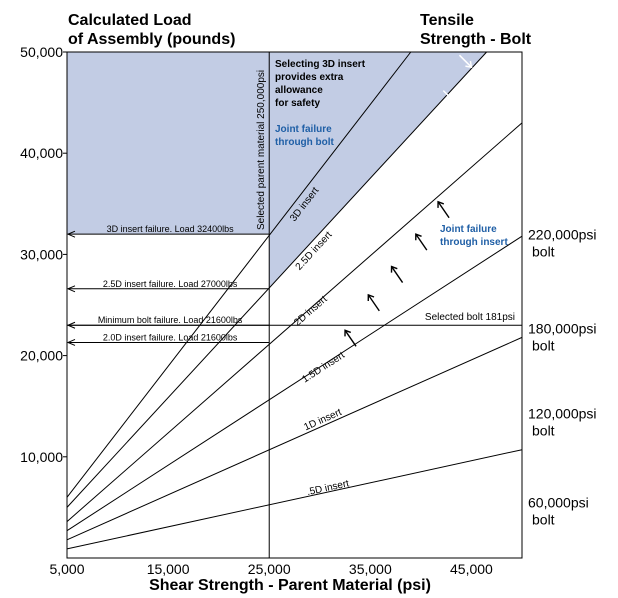 Image resolution: width=618 pixels, height=598 pixels. Describe the element at coordinates (543, 430) in the screenshot. I see `bolt-label-line-2-2: bolt` at that location.